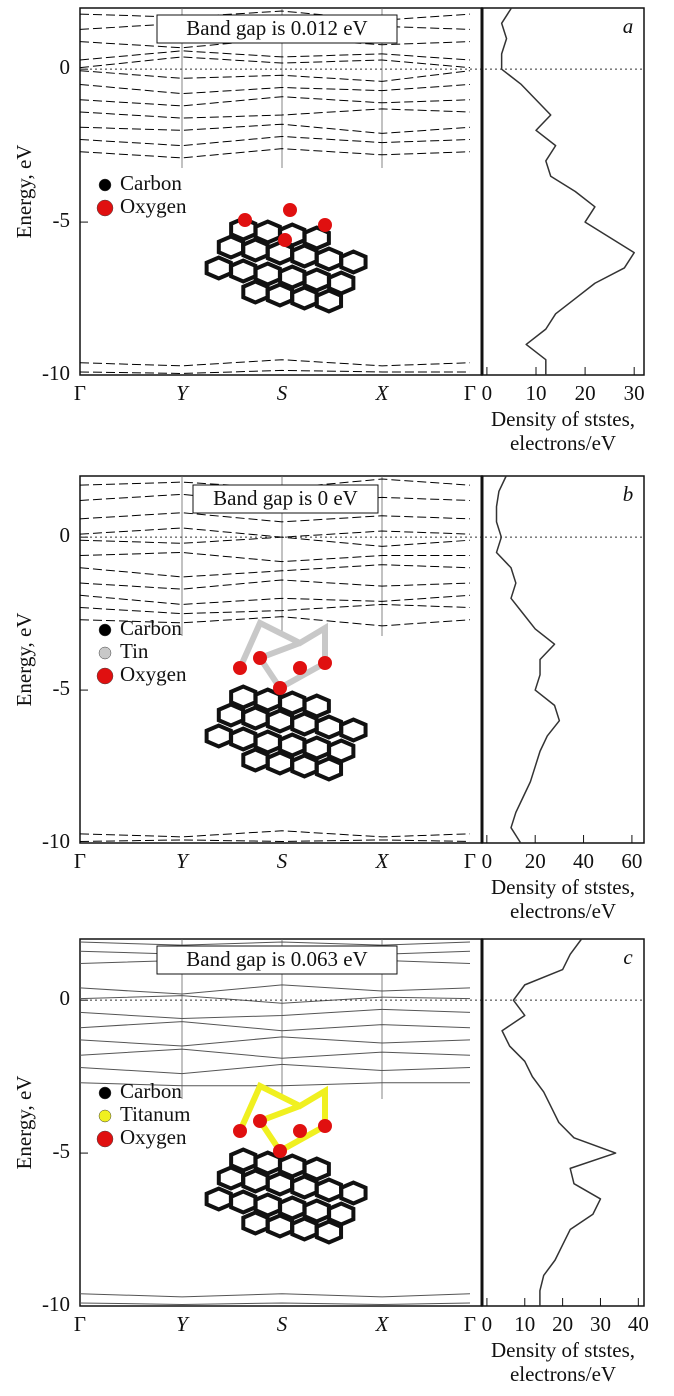 Image resolution: width=674 pixels, height=1396 pixels. I want to click on annotation-box, so click(285, 499).